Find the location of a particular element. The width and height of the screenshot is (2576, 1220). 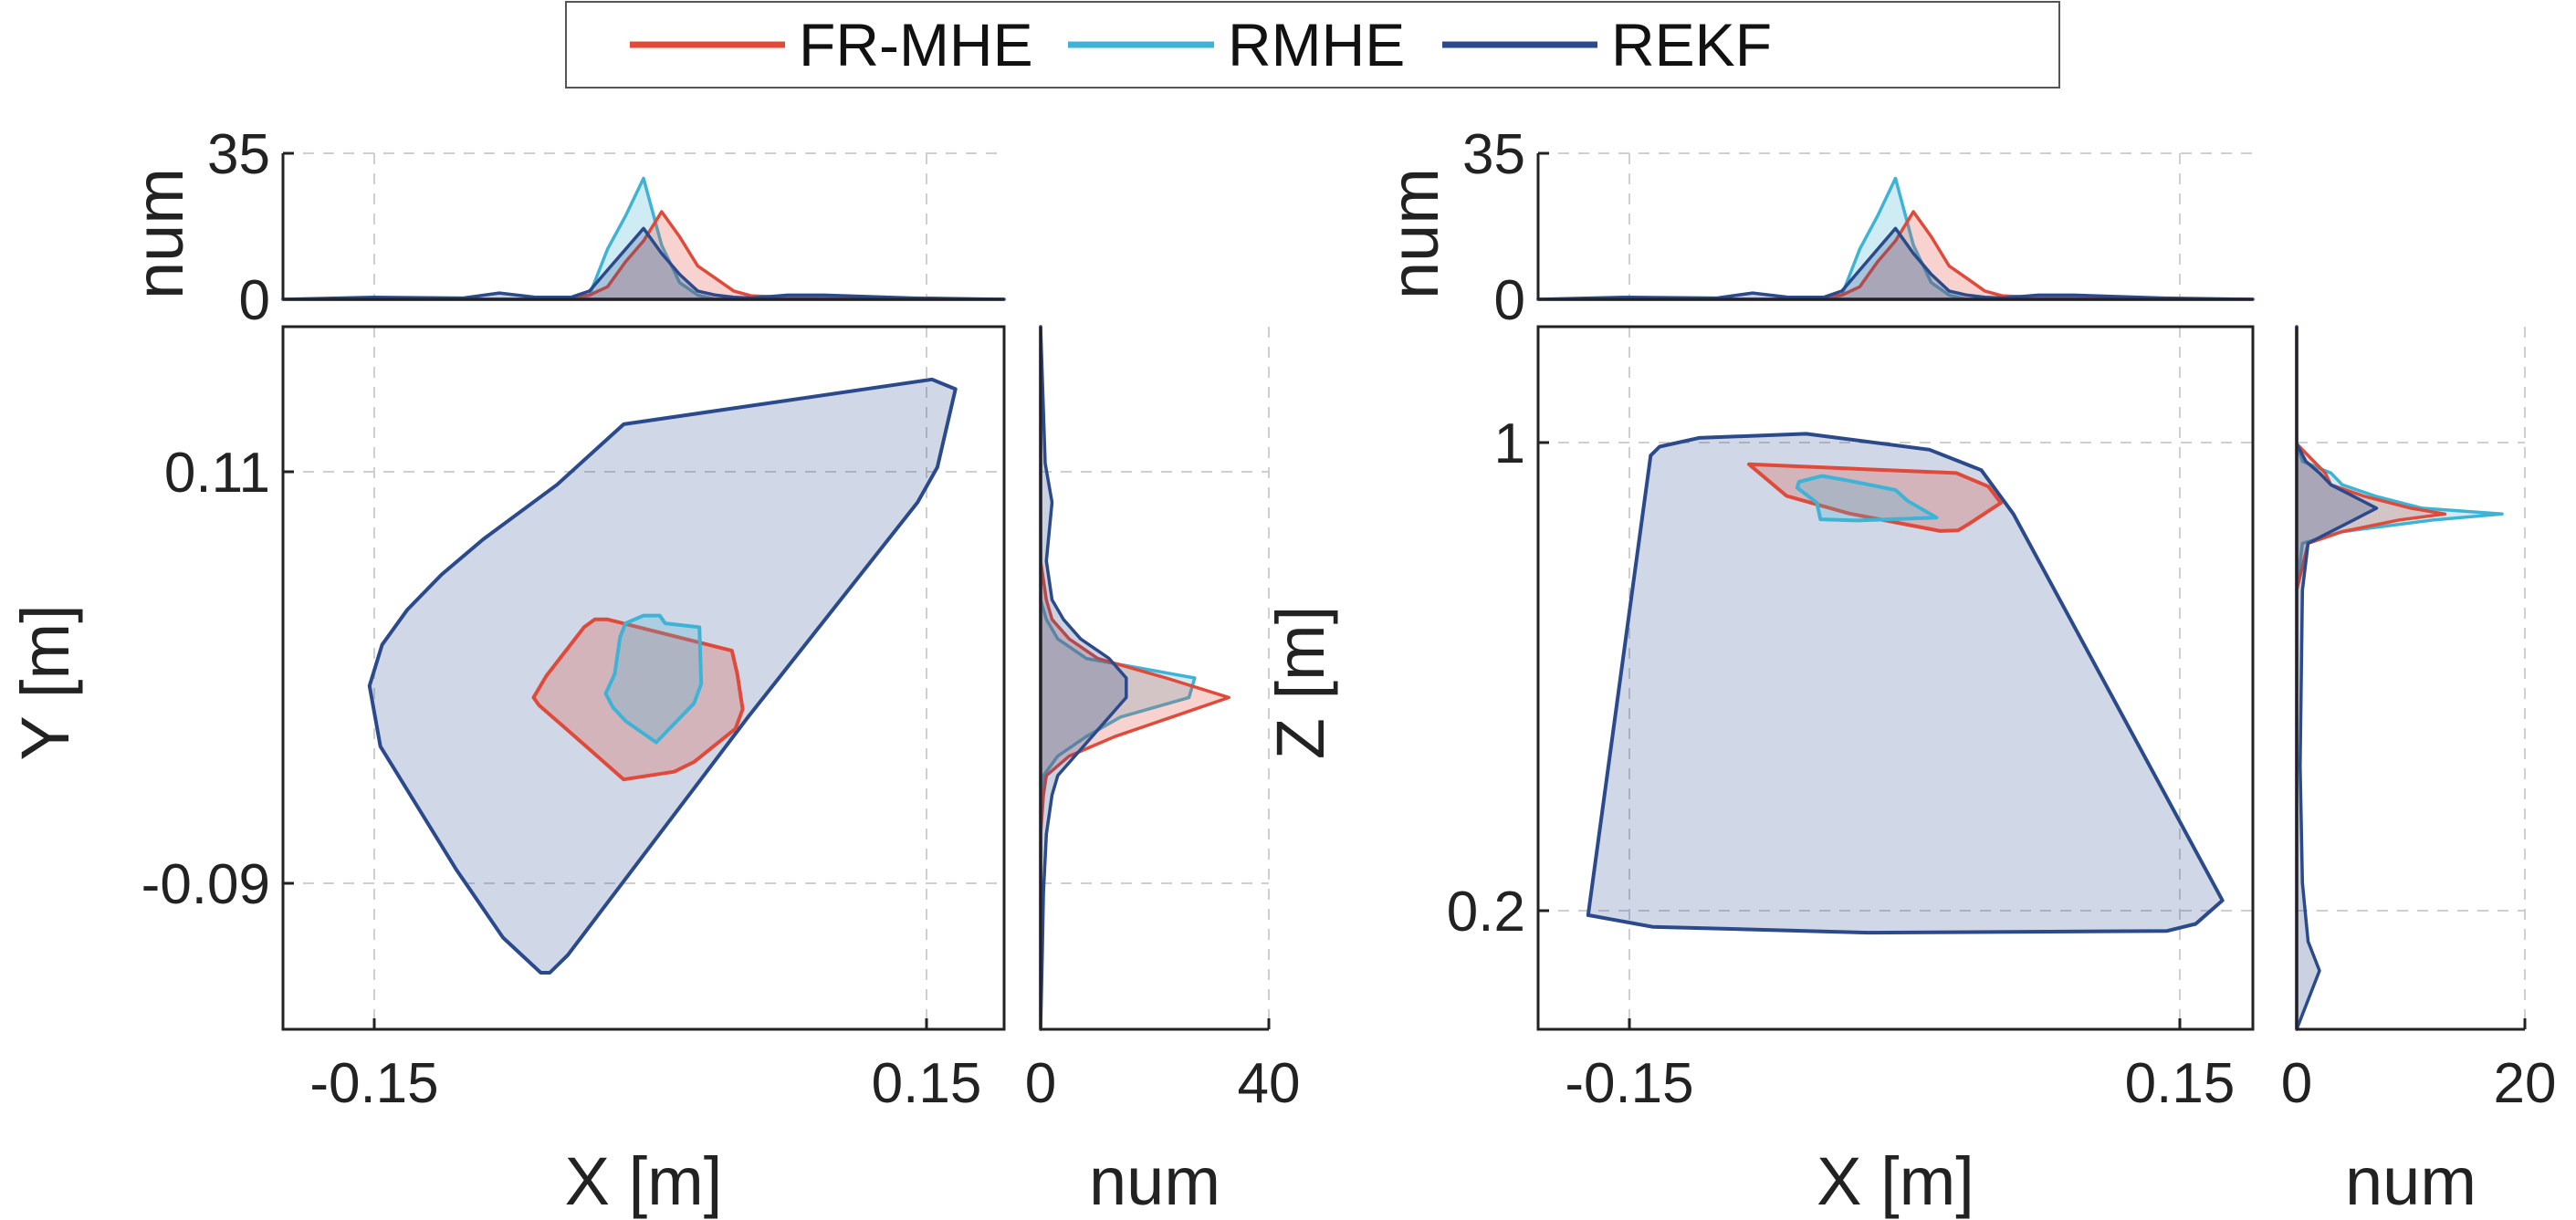

main-ylabel: Z [m] is located at coordinates (1300, 683).